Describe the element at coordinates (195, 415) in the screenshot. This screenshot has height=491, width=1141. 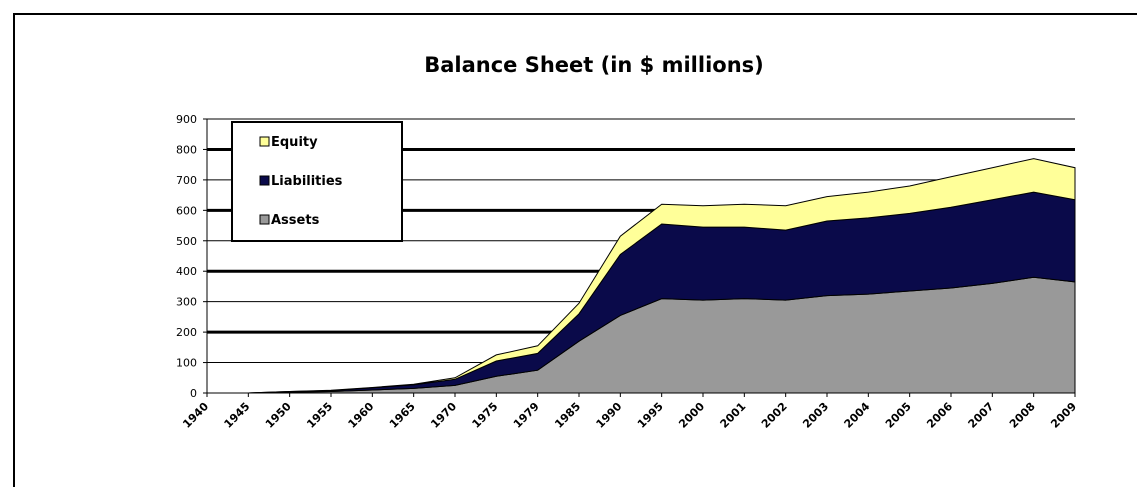
I see `x-tick-label: 1940` at that location.